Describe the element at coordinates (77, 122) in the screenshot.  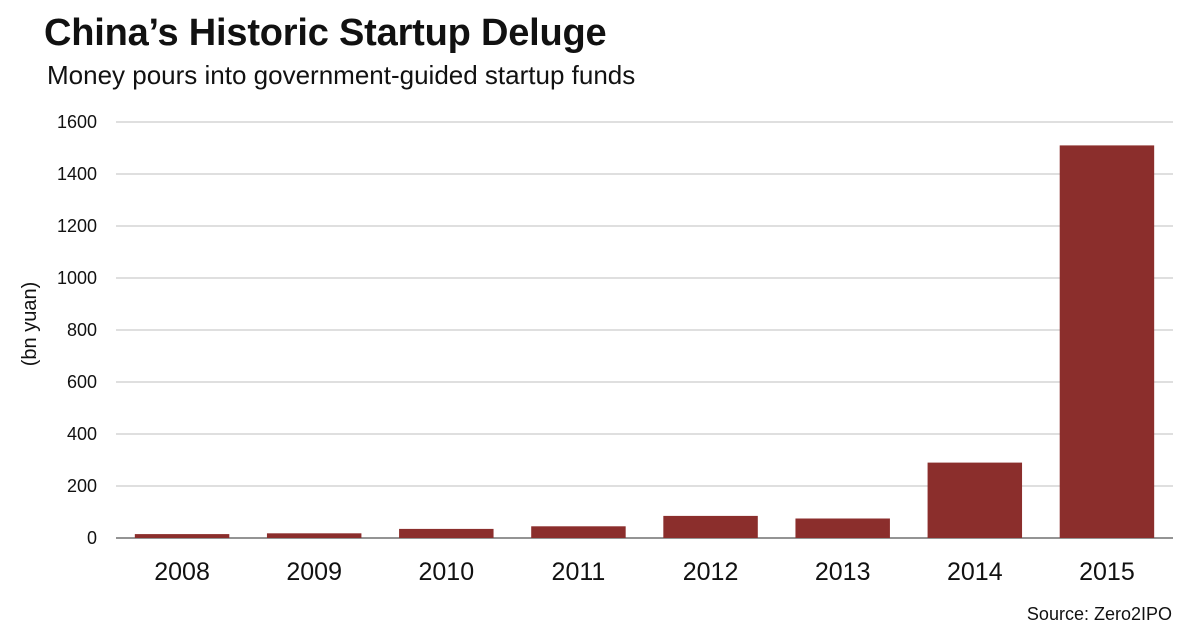
I see `y-tick-label: 1600` at that location.